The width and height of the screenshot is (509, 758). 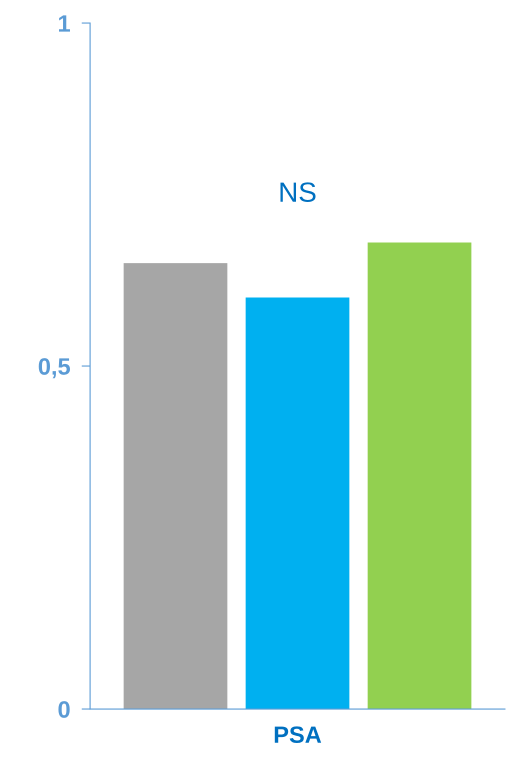 What do you see at coordinates (298, 192) in the screenshot?
I see `annotation: NS` at bounding box center [298, 192].